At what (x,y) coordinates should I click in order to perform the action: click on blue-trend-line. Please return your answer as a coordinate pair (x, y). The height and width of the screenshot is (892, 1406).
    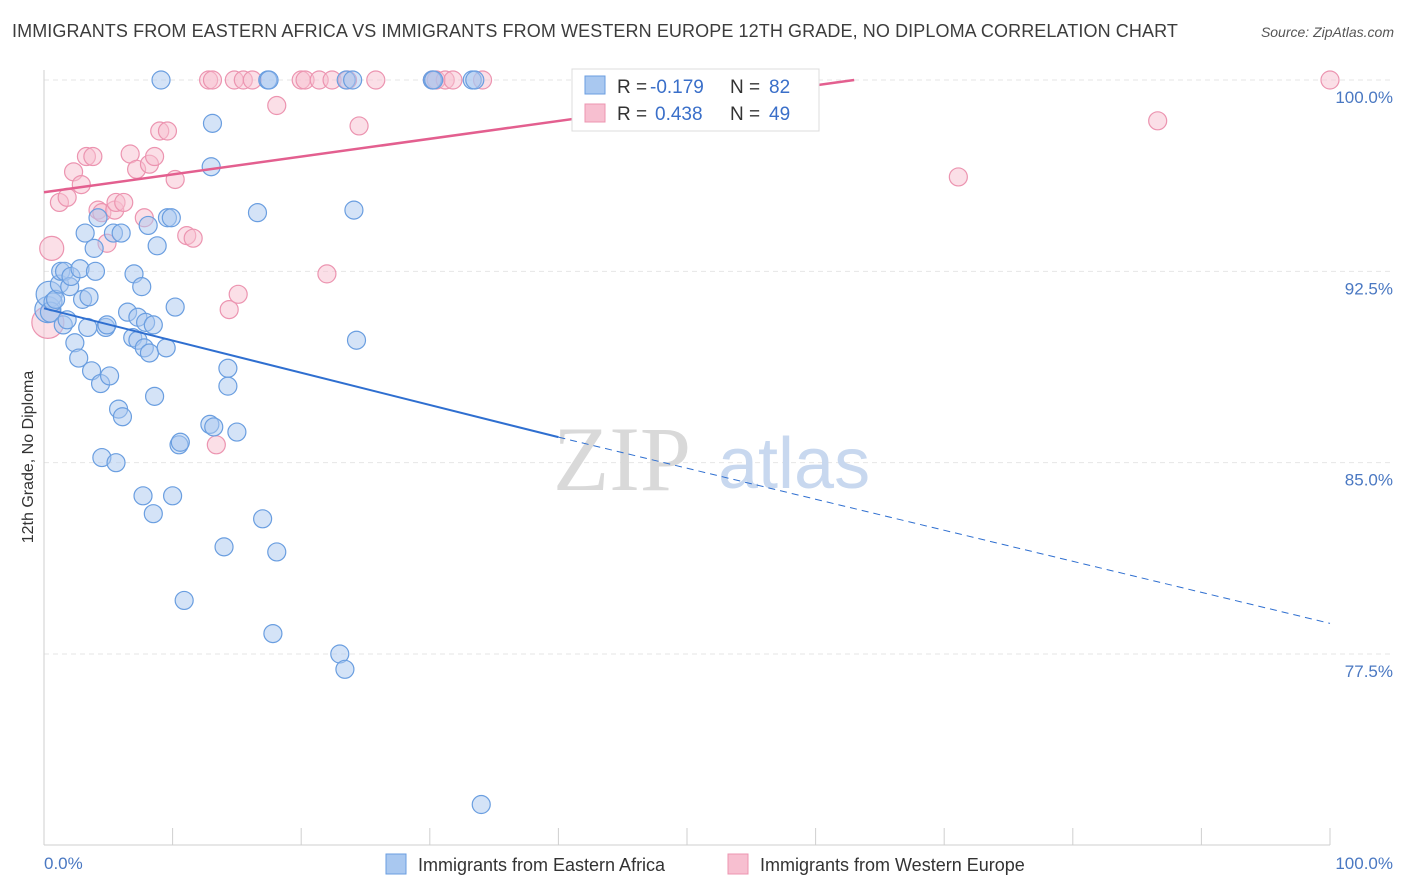
    Looking at the image, I should click on (301, 373).